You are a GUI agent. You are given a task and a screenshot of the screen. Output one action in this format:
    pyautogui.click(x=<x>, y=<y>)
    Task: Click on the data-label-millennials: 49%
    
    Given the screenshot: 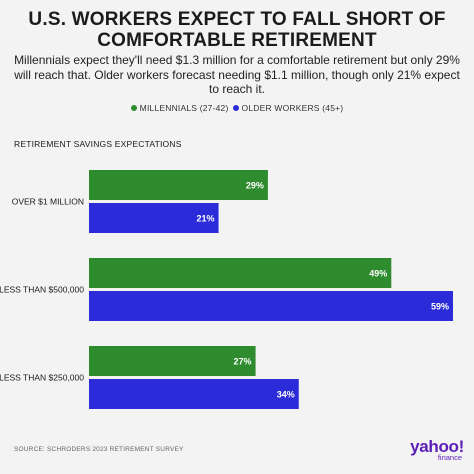 What is the action you would take?
    pyautogui.click(x=378, y=274)
    